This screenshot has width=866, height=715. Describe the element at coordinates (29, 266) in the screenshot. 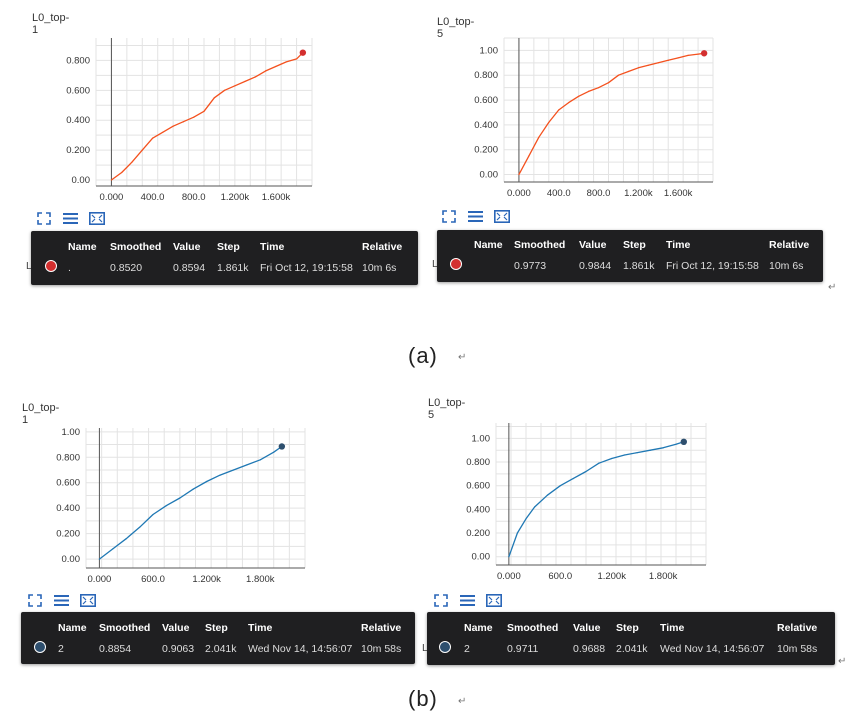

I see `row-stub: L` at that location.